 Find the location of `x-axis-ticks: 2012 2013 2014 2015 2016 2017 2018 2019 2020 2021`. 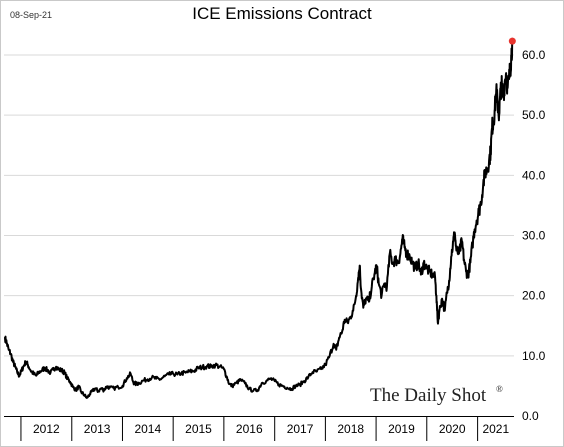

x-axis-ticks: 2012 2013 2014 2015 2016 2017 2018 2019 2020 2021 is located at coordinates (264, 428).